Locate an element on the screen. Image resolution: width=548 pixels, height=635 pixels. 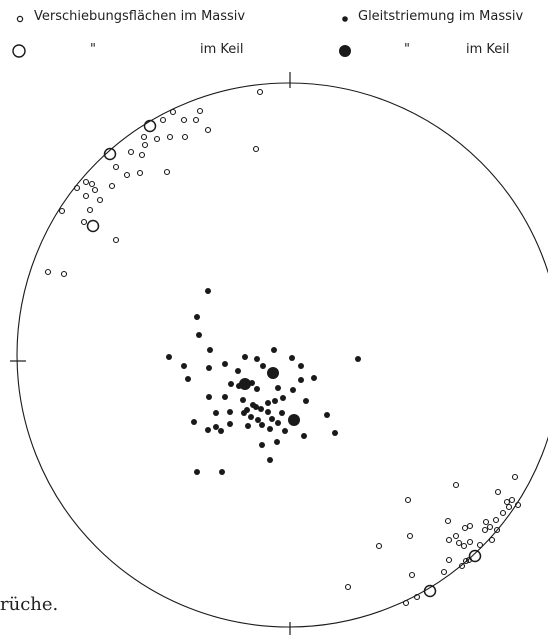
legend-ditto-mark: " is located at coordinates (93, 49).